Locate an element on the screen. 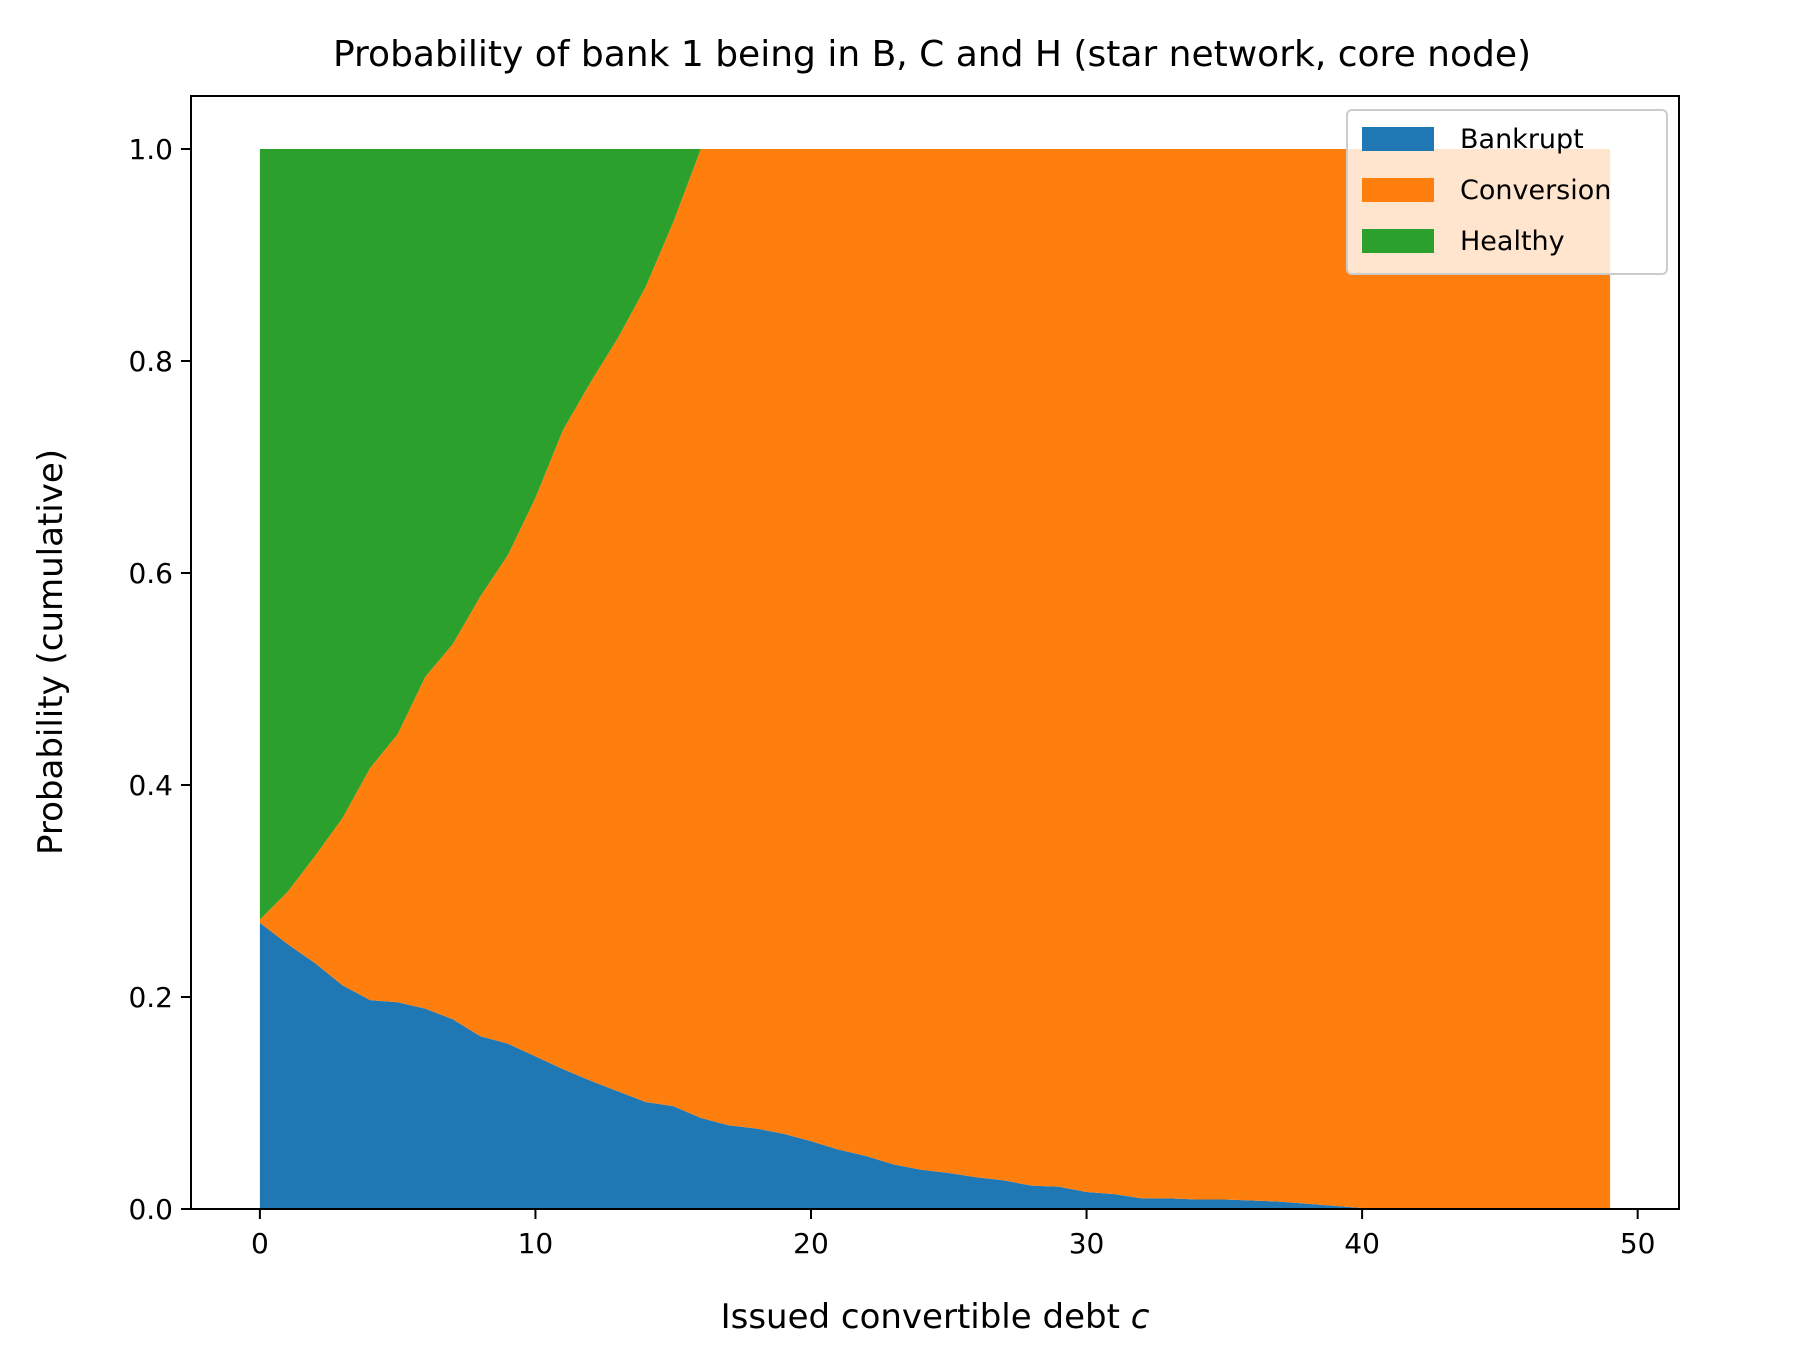 The width and height of the screenshot is (1796, 1365). x-axis-title-text: Issued convertible debt is located at coordinates (926, 1317).